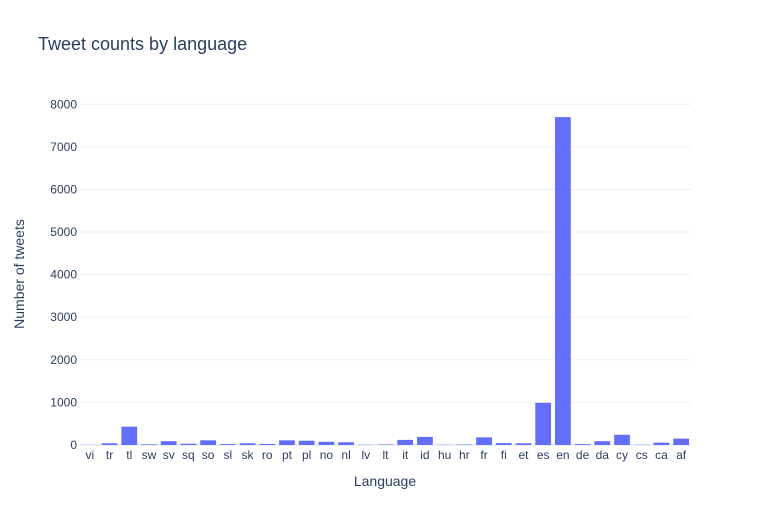 The width and height of the screenshot is (770, 525). Describe the element at coordinates (109, 455) in the screenshot. I see `x-tick-label-tr: tr` at that location.